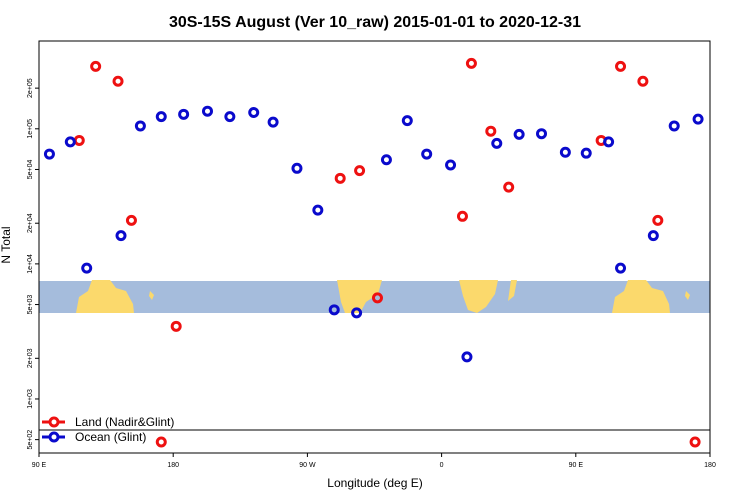 The width and height of the screenshot is (750, 500). Describe the element at coordinates (30, 129) in the screenshot. I see `y-tick-label: 1e+05` at that location.